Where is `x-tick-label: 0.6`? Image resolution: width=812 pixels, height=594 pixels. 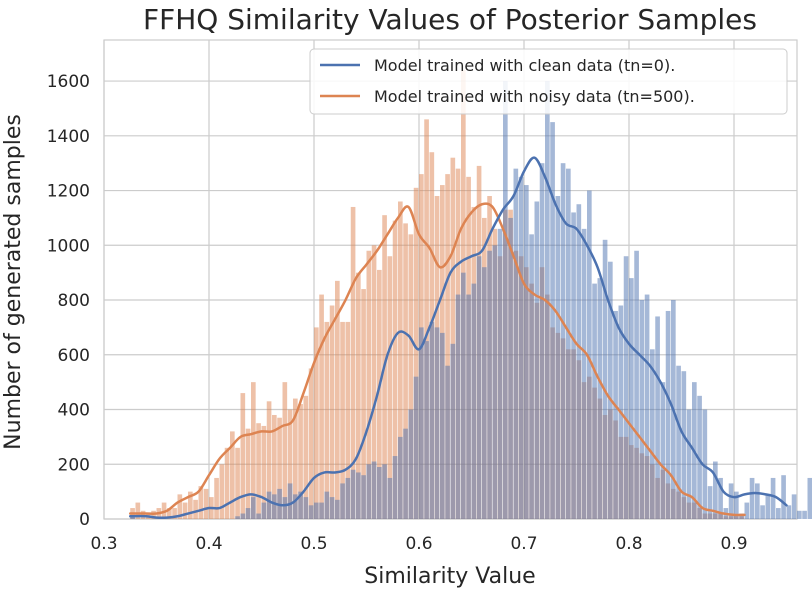
x-tick-label: 0.6 is located at coordinates (418, 544).